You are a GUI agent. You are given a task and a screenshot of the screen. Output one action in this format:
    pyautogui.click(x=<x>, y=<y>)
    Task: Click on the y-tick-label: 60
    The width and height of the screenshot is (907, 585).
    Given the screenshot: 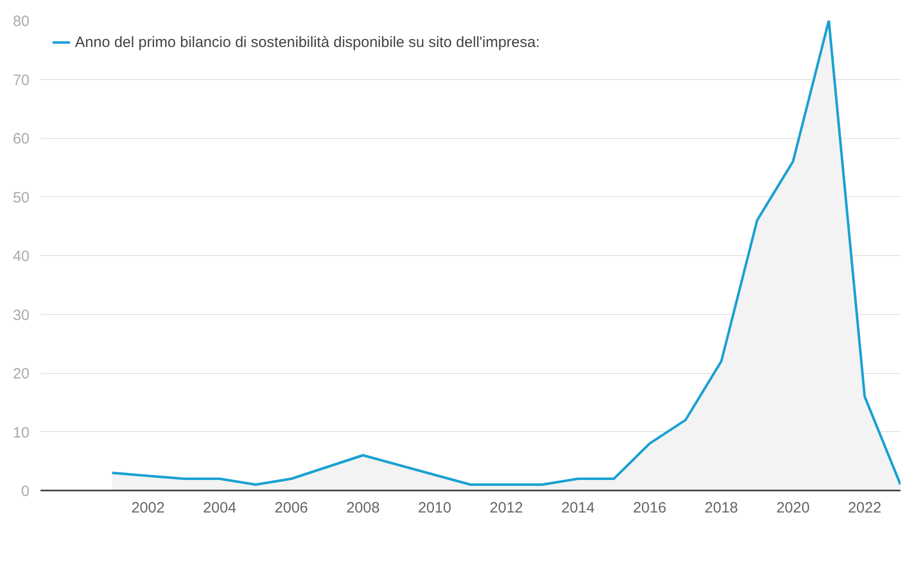 What is the action you would take?
    pyautogui.click(x=21, y=139)
    